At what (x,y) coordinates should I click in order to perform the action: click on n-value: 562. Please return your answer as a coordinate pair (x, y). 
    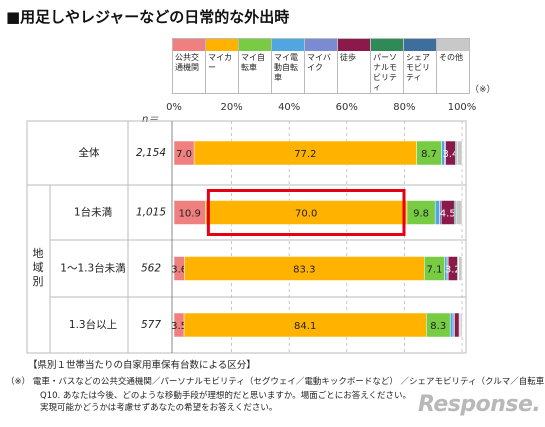
    Looking at the image, I should click on (151, 269).